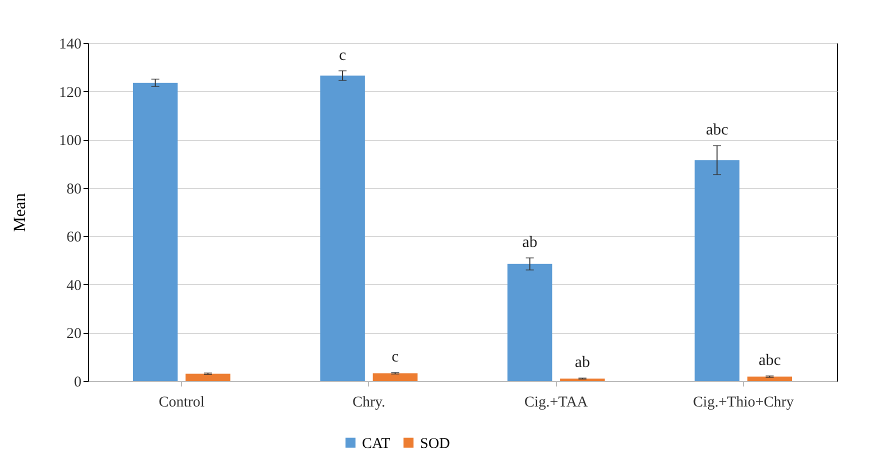 The width and height of the screenshot is (874, 469). I want to click on x-tick-label: Chry., so click(369, 402).